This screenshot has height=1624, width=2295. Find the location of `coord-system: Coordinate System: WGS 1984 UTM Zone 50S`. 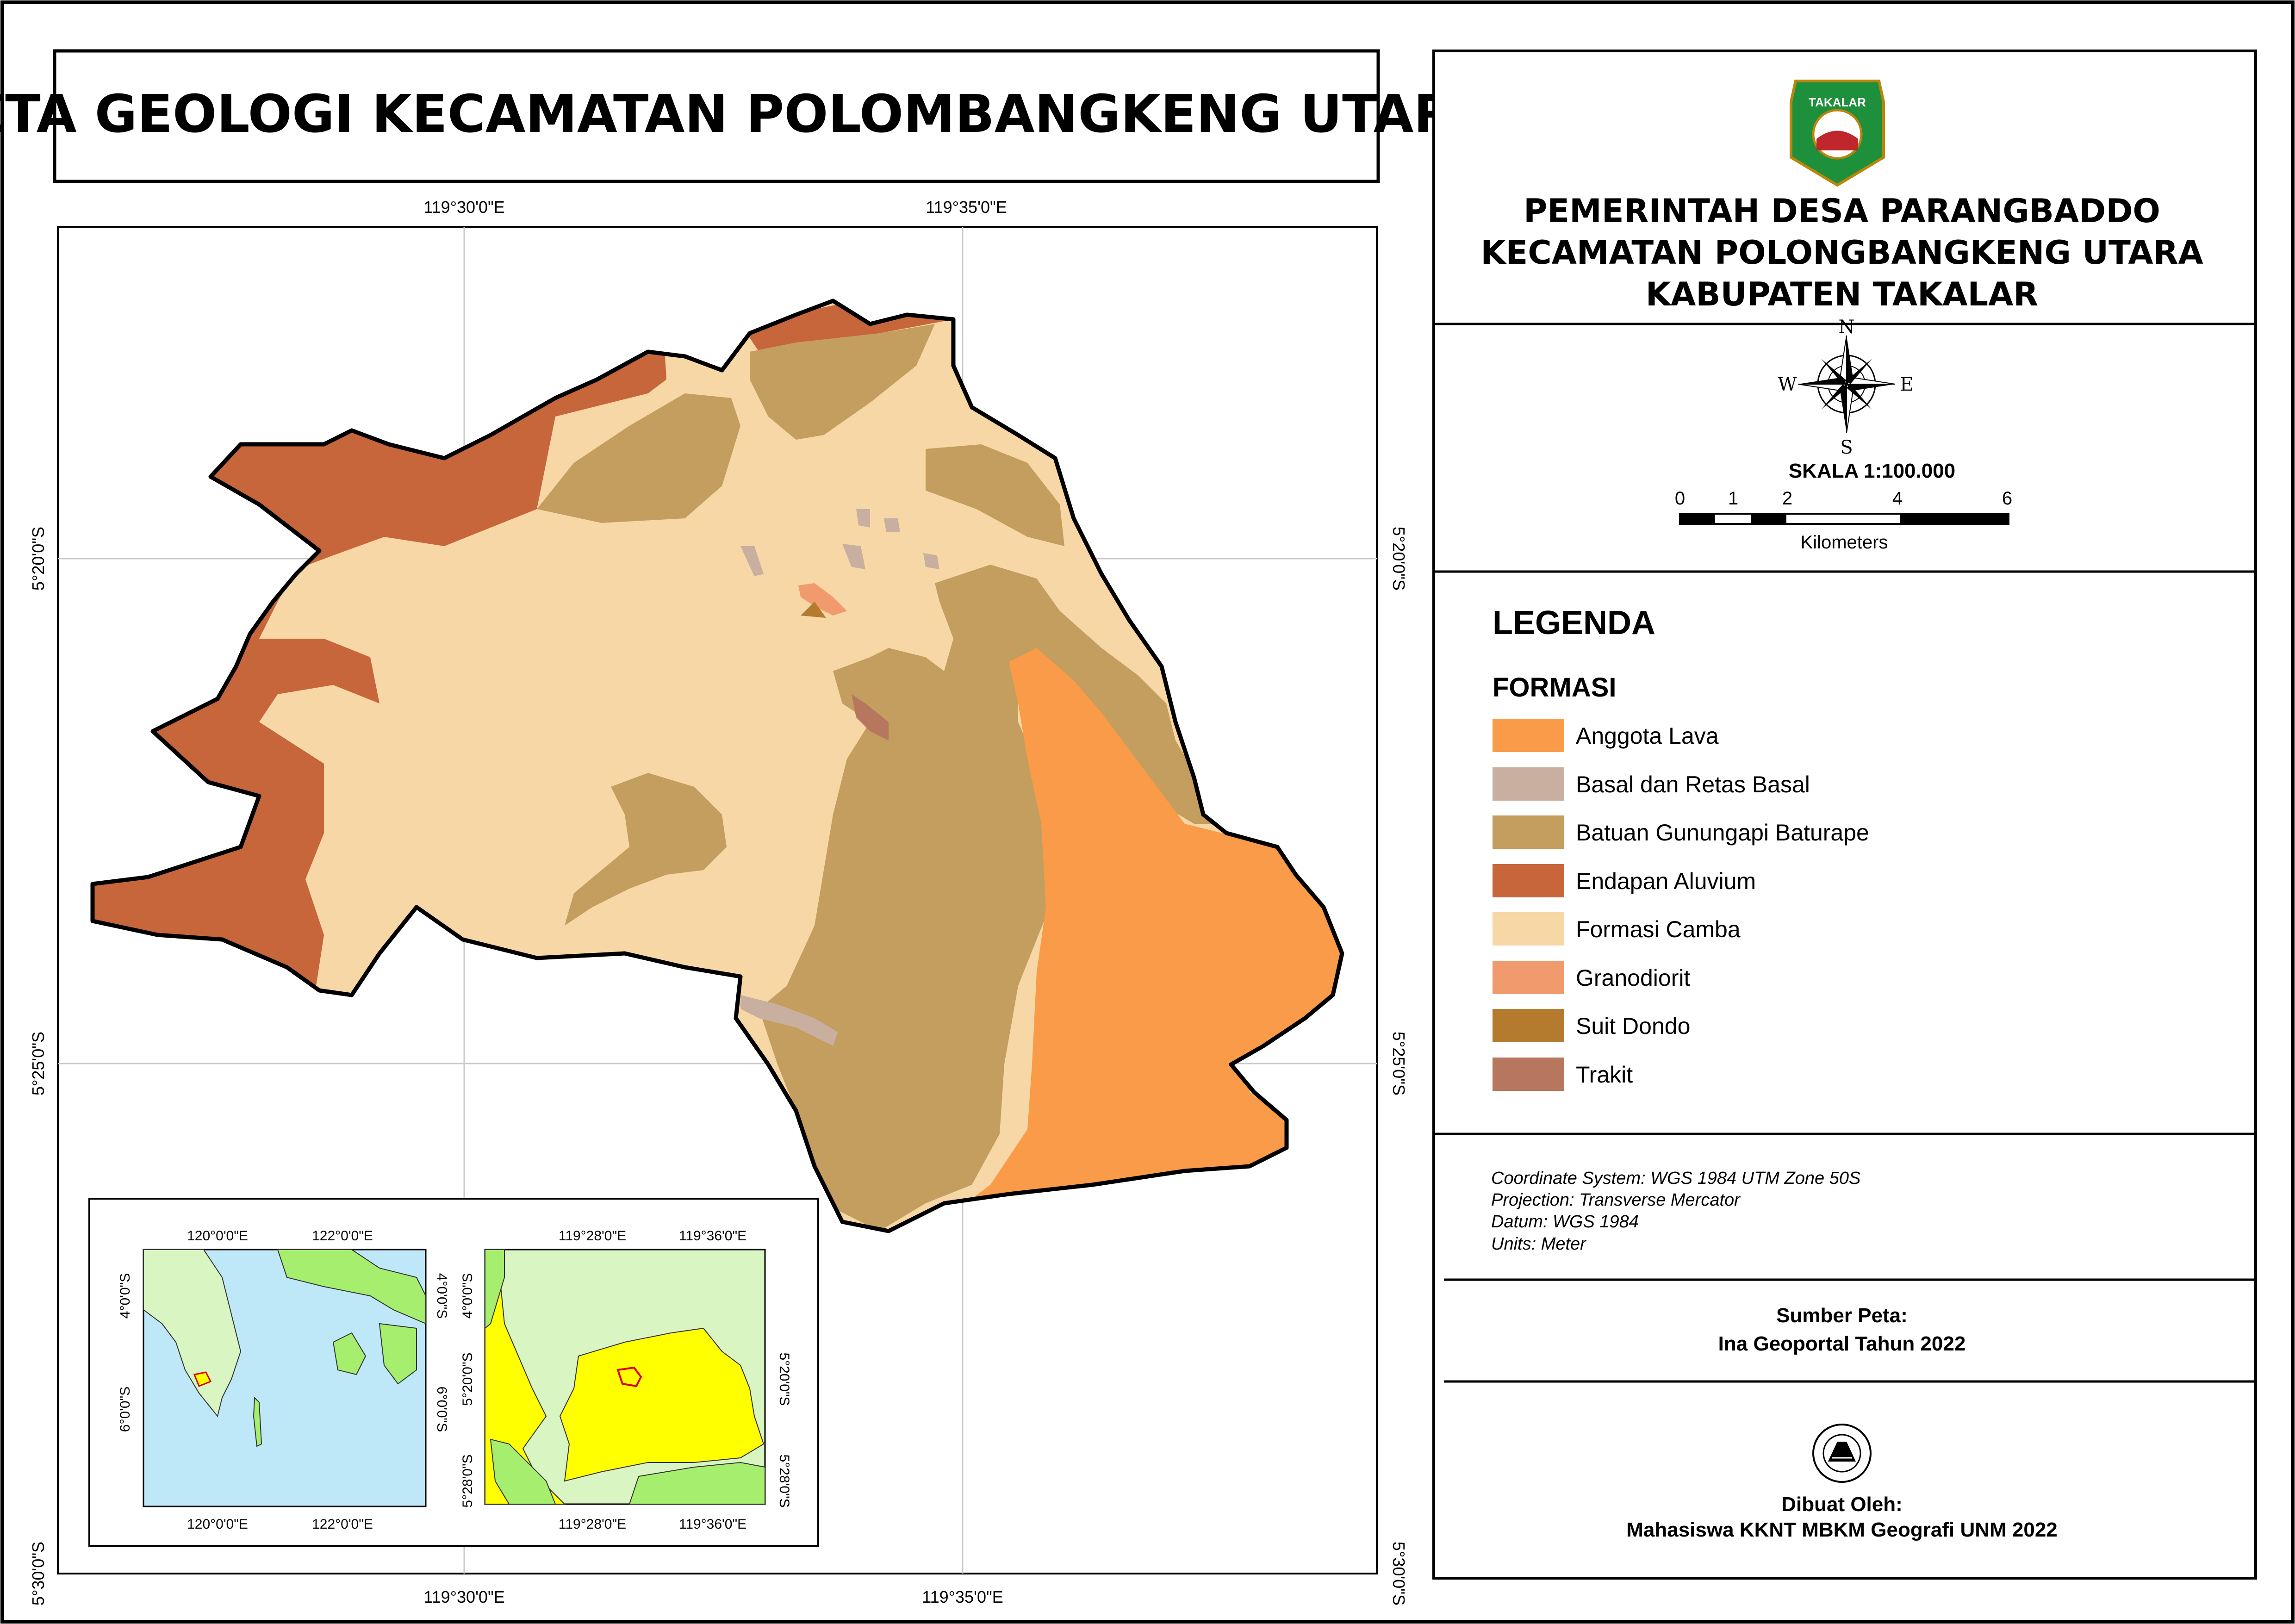

coord-system: Coordinate System: WGS 1984 UTM Zone 50S is located at coordinates (1675, 1178).